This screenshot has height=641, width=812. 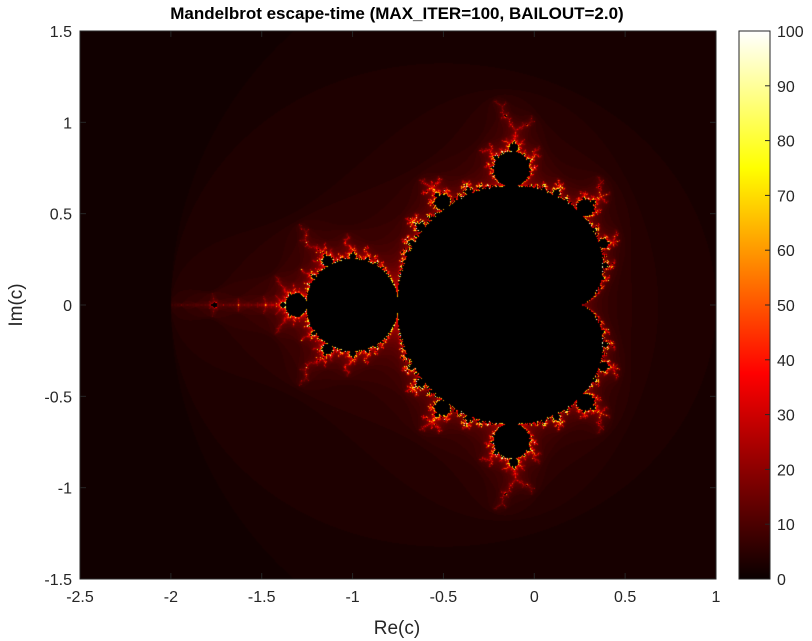 I want to click on y-tick-label: -1, so click(x=65, y=489).